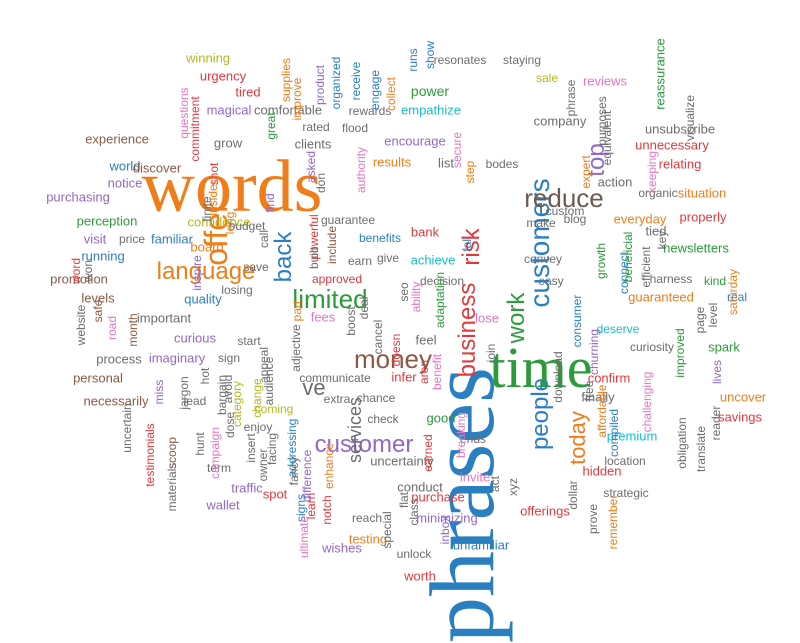 The height and width of the screenshot is (643, 800). I want to click on word-efficient: efficient, so click(646, 267).